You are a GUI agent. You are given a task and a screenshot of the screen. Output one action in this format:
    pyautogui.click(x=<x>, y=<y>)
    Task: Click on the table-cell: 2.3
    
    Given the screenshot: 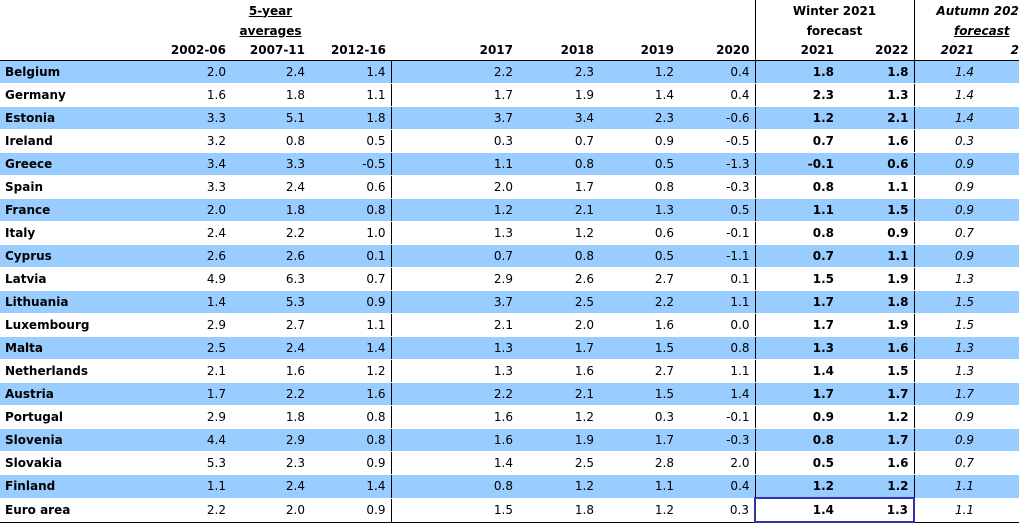 What is the action you would take?
    pyautogui.click(x=270, y=463)
    